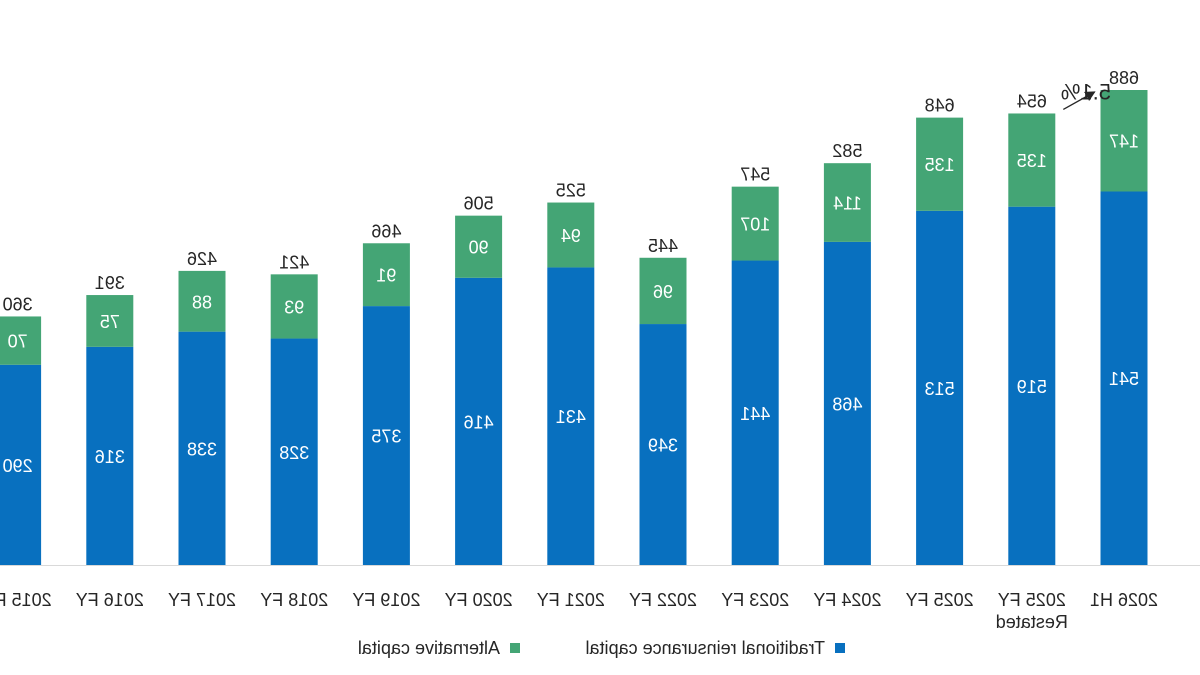 This screenshot has width=1200, height=675. I want to click on bar-alternative-2015-fy, so click(21, 340).